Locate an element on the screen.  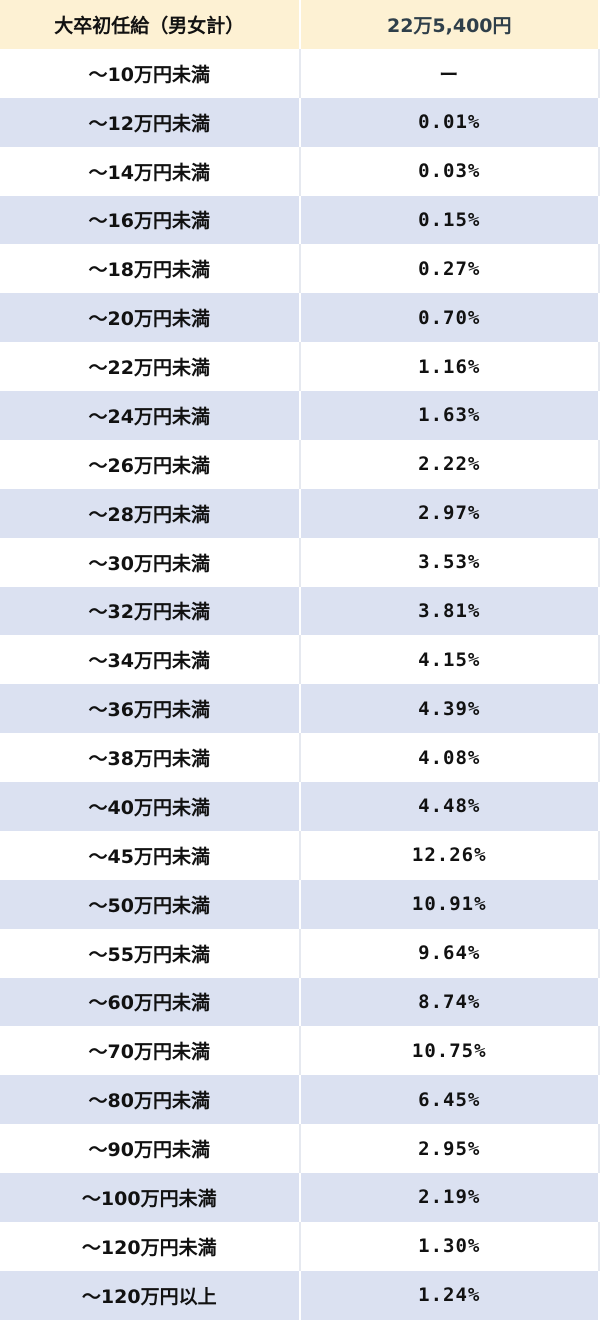
percent-cell: 10.91% is located at coordinates (449, 904).